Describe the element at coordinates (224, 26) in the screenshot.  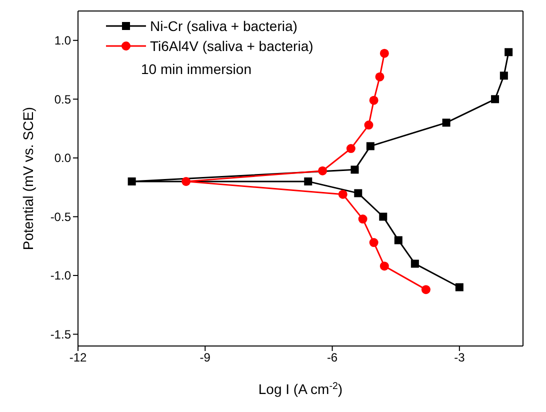
I see `legend-label: Ni-Cr (saliva + bacteria)` at that location.